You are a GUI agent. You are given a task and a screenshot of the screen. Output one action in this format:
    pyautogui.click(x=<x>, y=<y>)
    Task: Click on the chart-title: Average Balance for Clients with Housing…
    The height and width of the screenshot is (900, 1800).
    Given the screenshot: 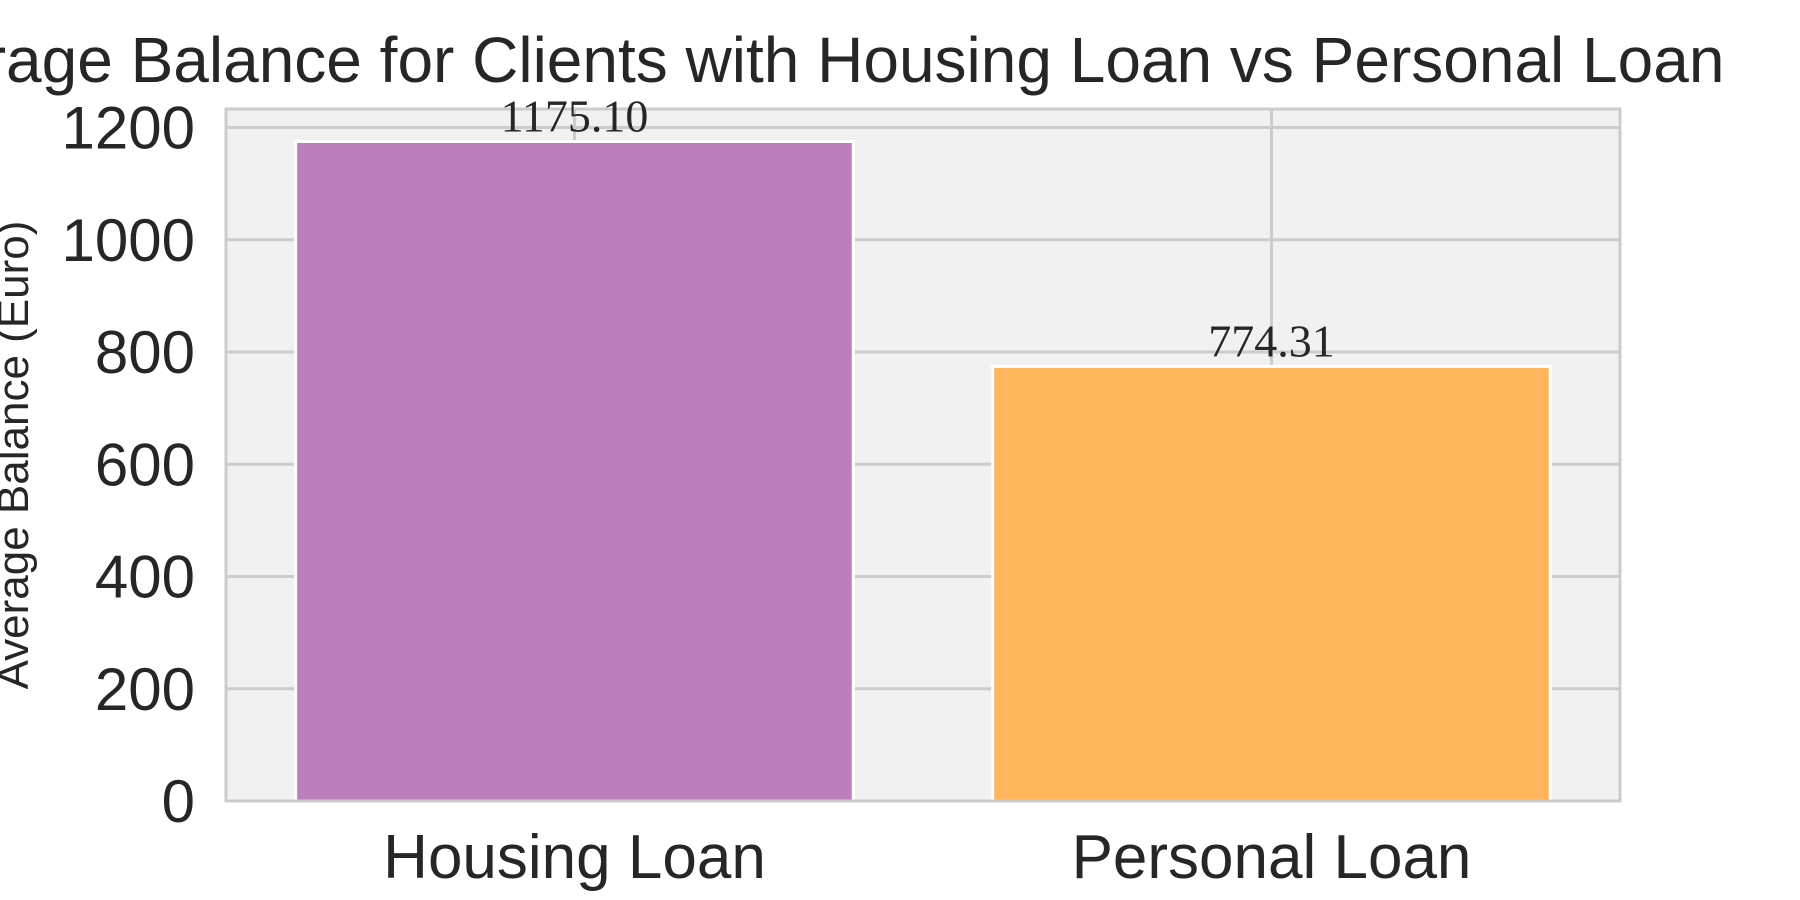 What is the action you would take?
    pyautogui.click(x=862, y=60)
    